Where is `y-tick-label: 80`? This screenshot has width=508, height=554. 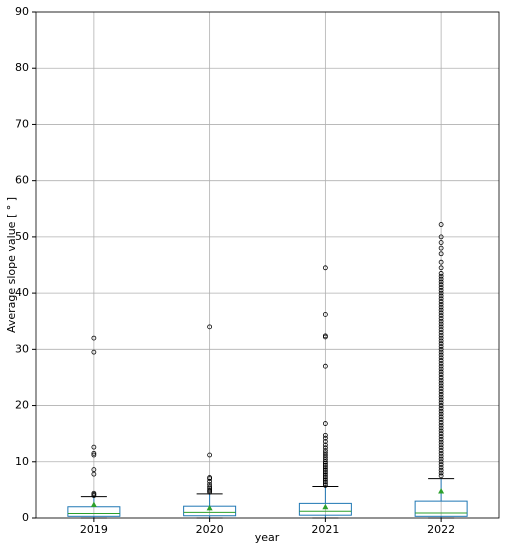 y-tick-label: 80 is located at coordinates (22, 67).